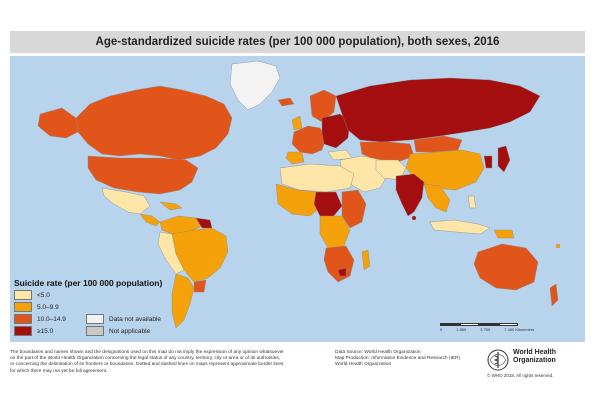  Describe the element at coordinates (506, 267) in the screenshot. I see `region-australia` at that location.